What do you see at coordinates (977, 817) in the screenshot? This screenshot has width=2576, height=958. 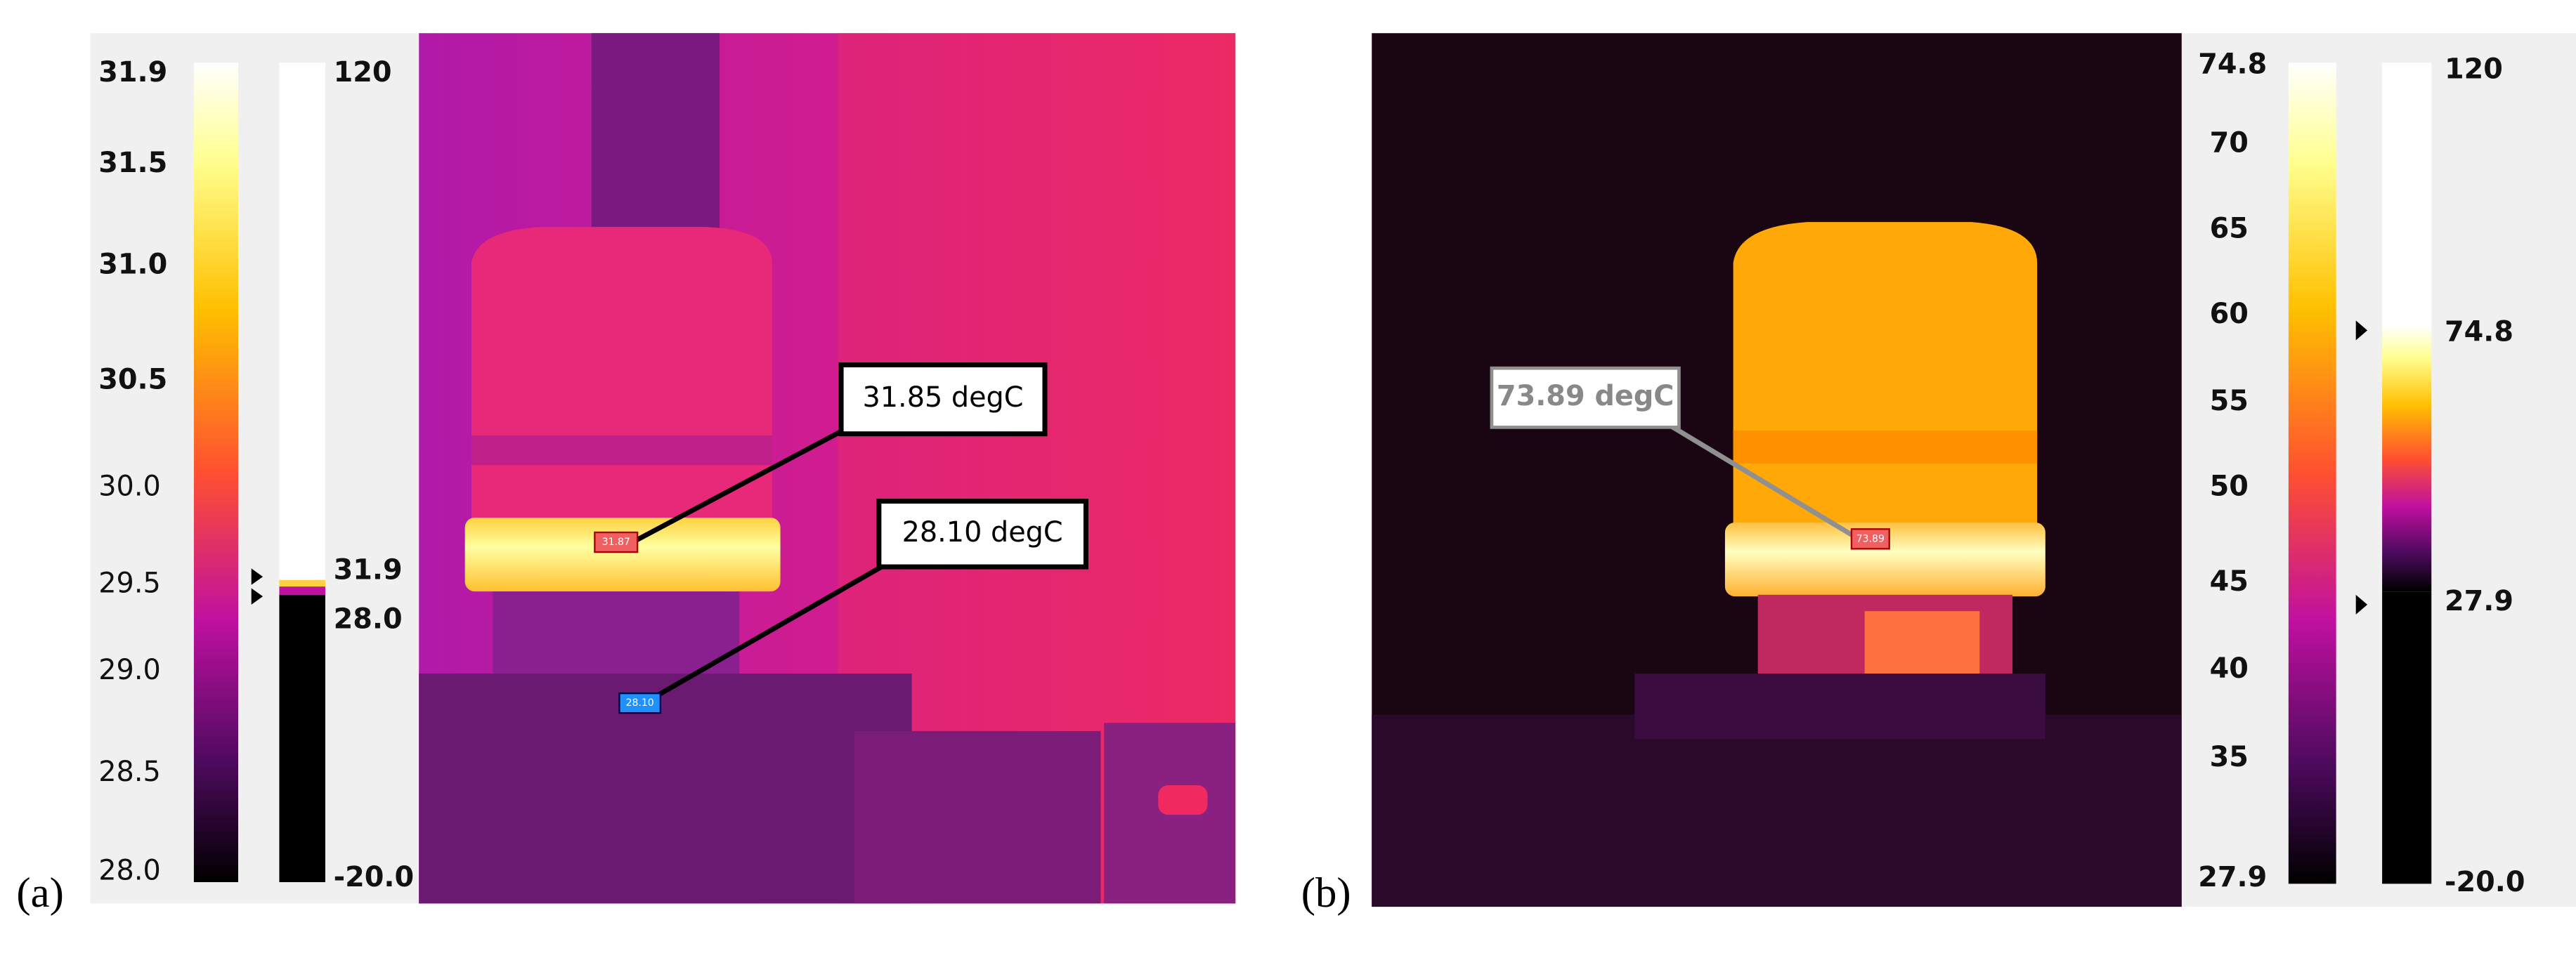 I see `equipment` at bounding box center [977, 817].